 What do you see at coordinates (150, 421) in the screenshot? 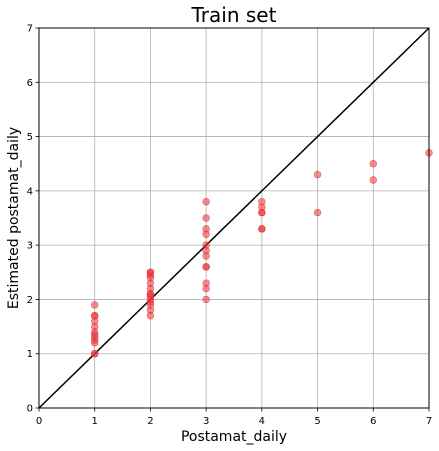
I see `x-tick-label: 2` at bounding box center [150, 421].